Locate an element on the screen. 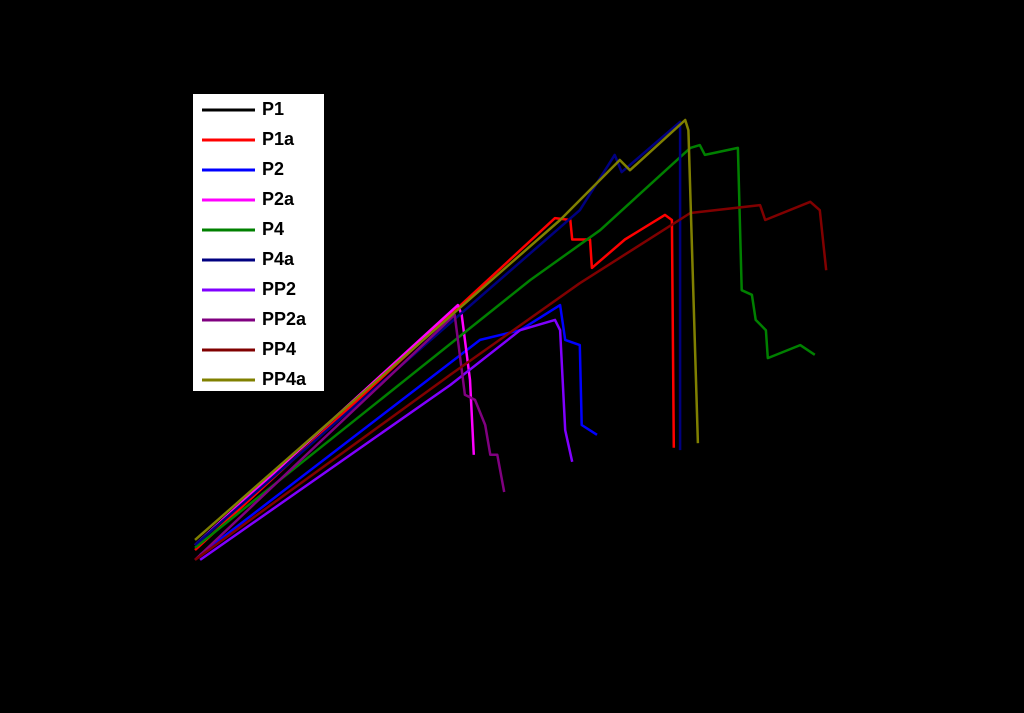 The height and width of the screenshot is (713, 1024). legend-label: P2a is located at coordinates (278, 199).